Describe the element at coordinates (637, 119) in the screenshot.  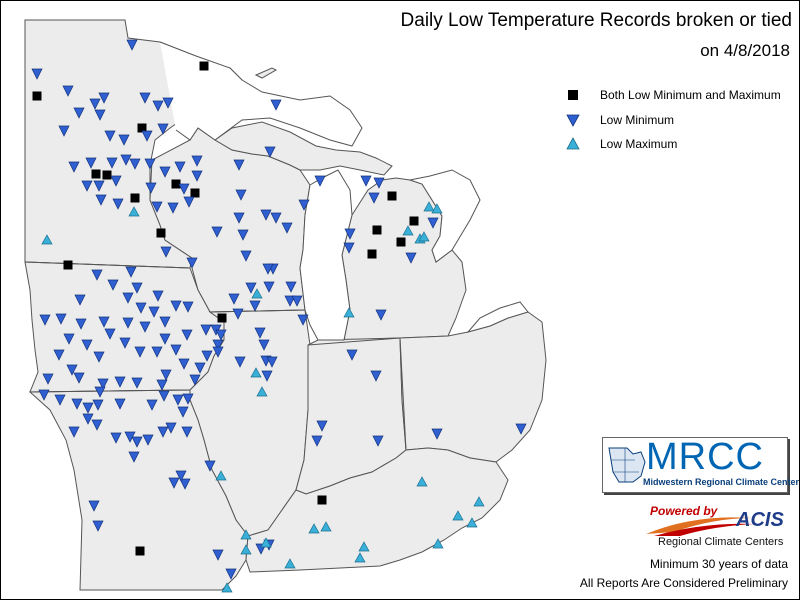
I see `legend-label-low-minimum: Low Minimum` at that location.